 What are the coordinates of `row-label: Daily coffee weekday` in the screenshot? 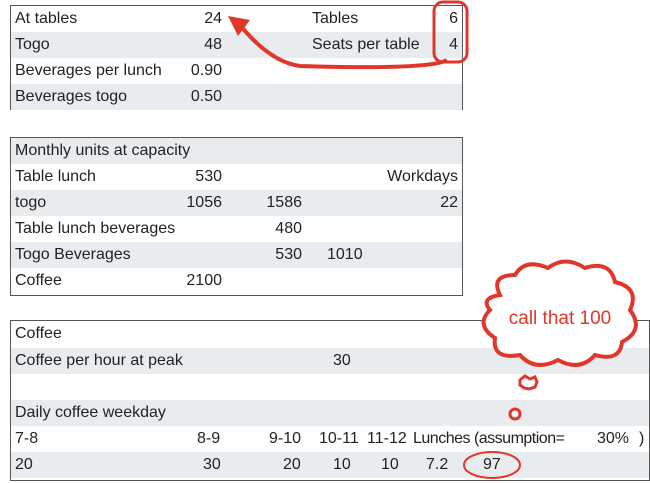 It's located at (90, 412).